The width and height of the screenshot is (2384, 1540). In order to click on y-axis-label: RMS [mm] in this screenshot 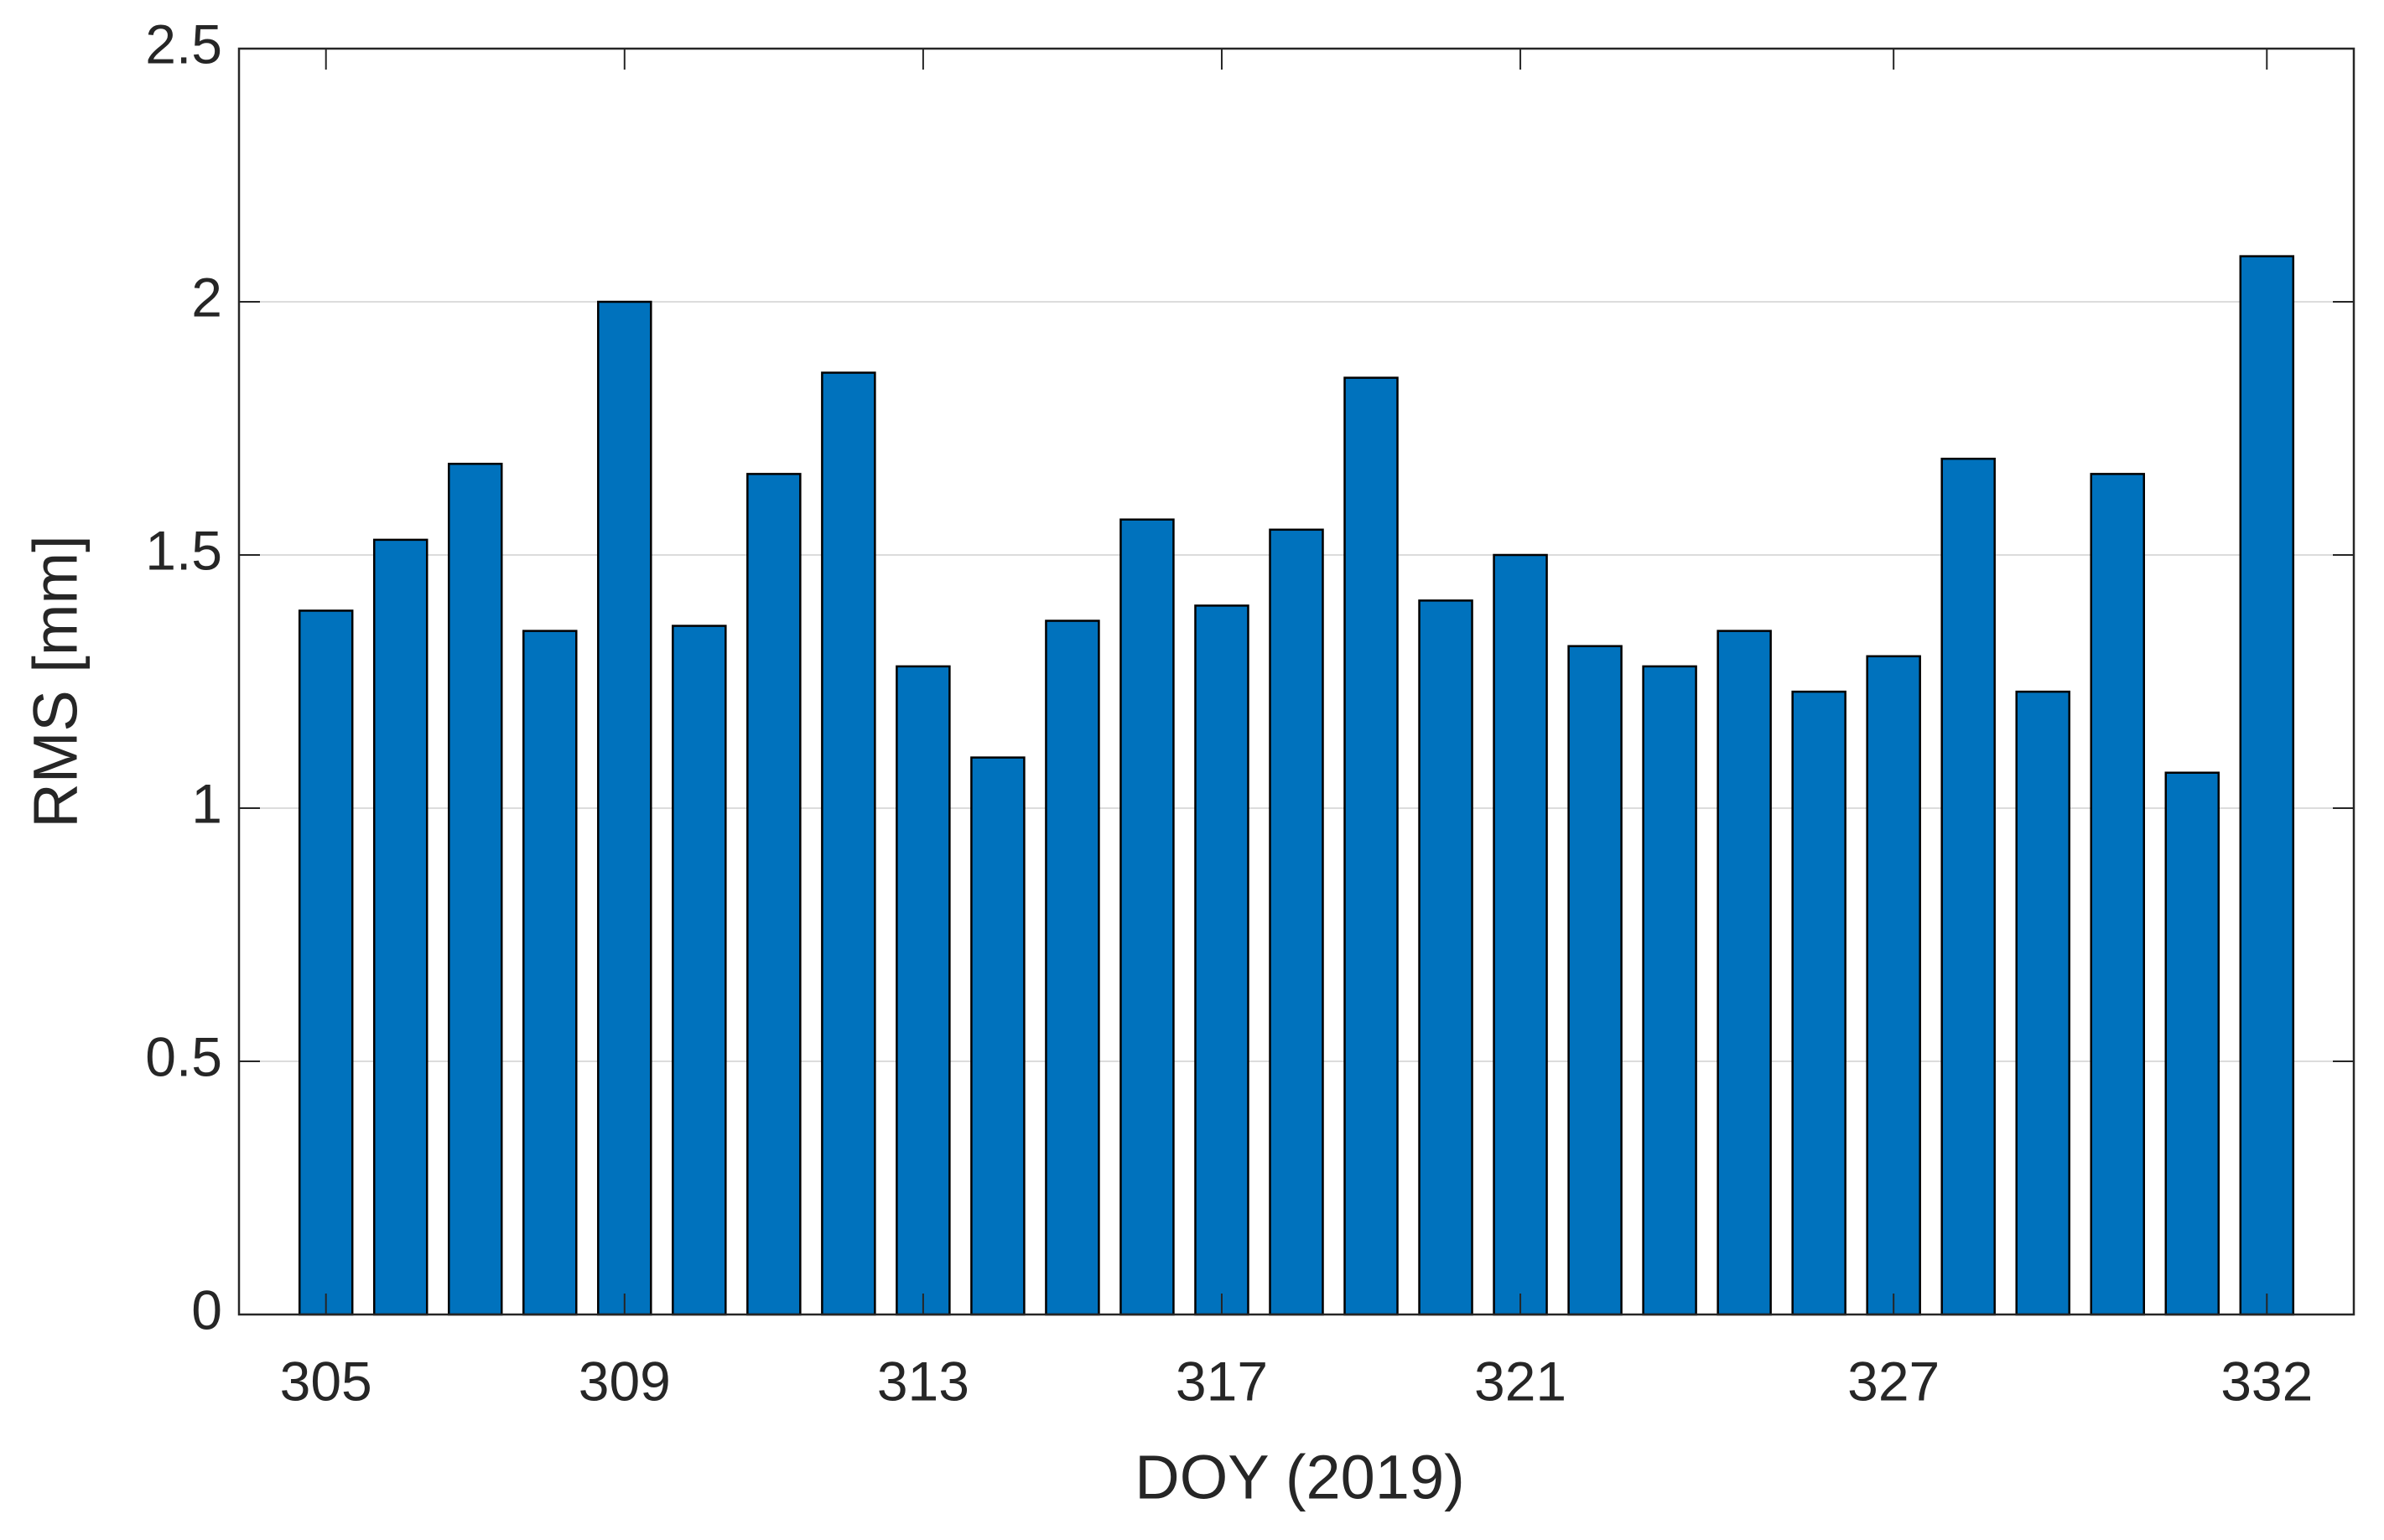, I will do `click(56, 681)`.